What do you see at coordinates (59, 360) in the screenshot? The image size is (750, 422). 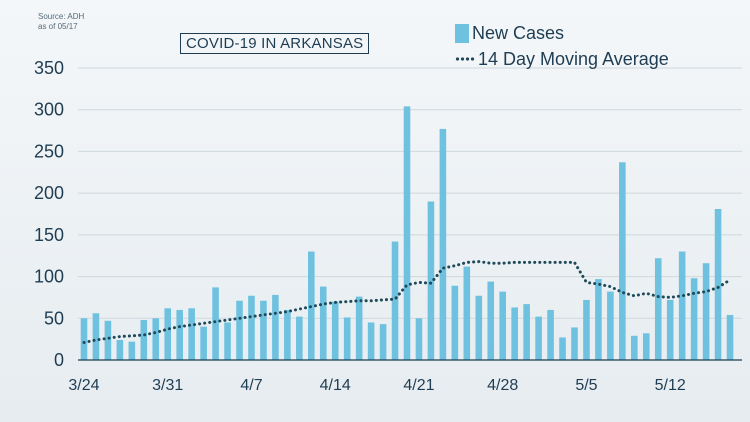 I see `y-tick-label: 0` at bounding box center [59, 360].